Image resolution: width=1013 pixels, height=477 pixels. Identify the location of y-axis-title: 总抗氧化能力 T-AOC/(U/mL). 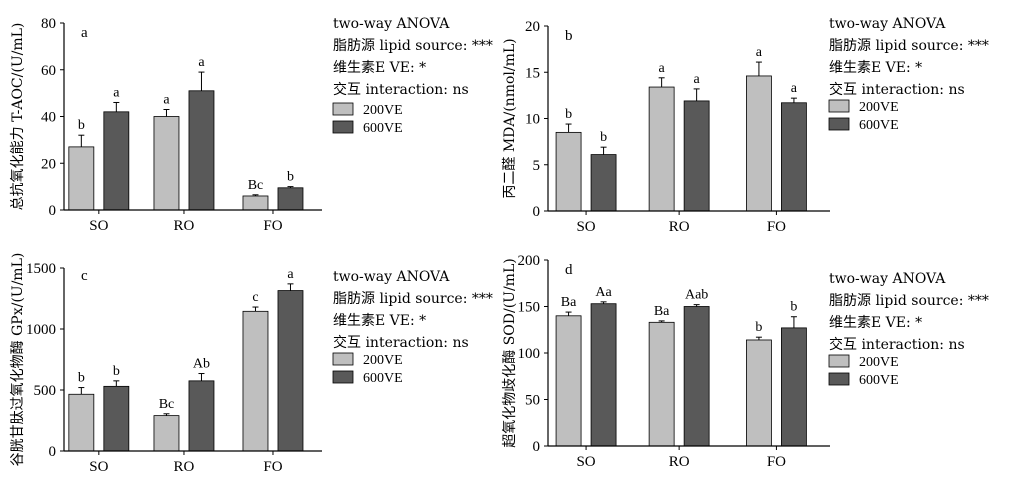
(18, 117).